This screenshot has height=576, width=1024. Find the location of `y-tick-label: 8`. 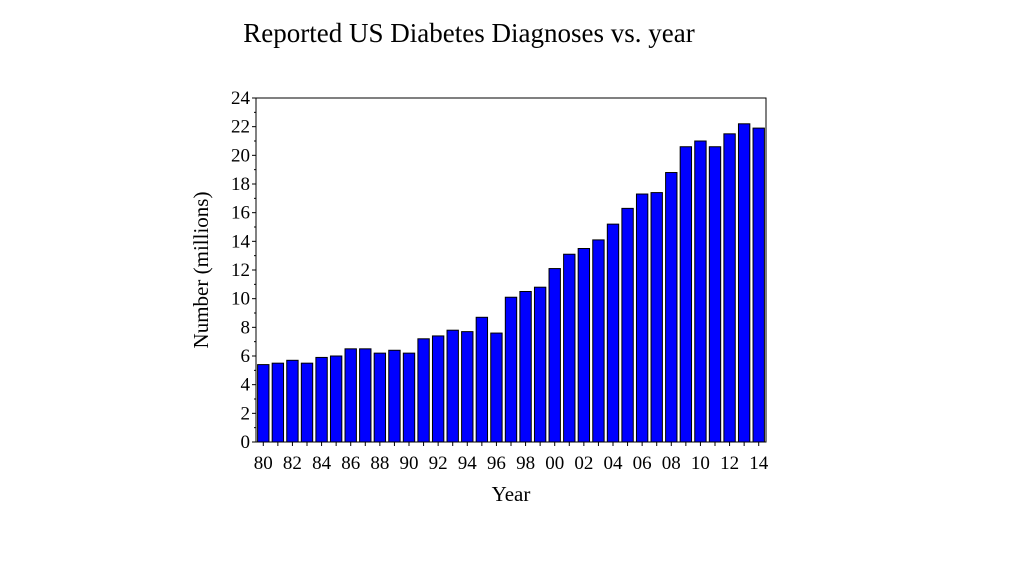

y-tick-label: 8 is located at coordinates (246, 327).